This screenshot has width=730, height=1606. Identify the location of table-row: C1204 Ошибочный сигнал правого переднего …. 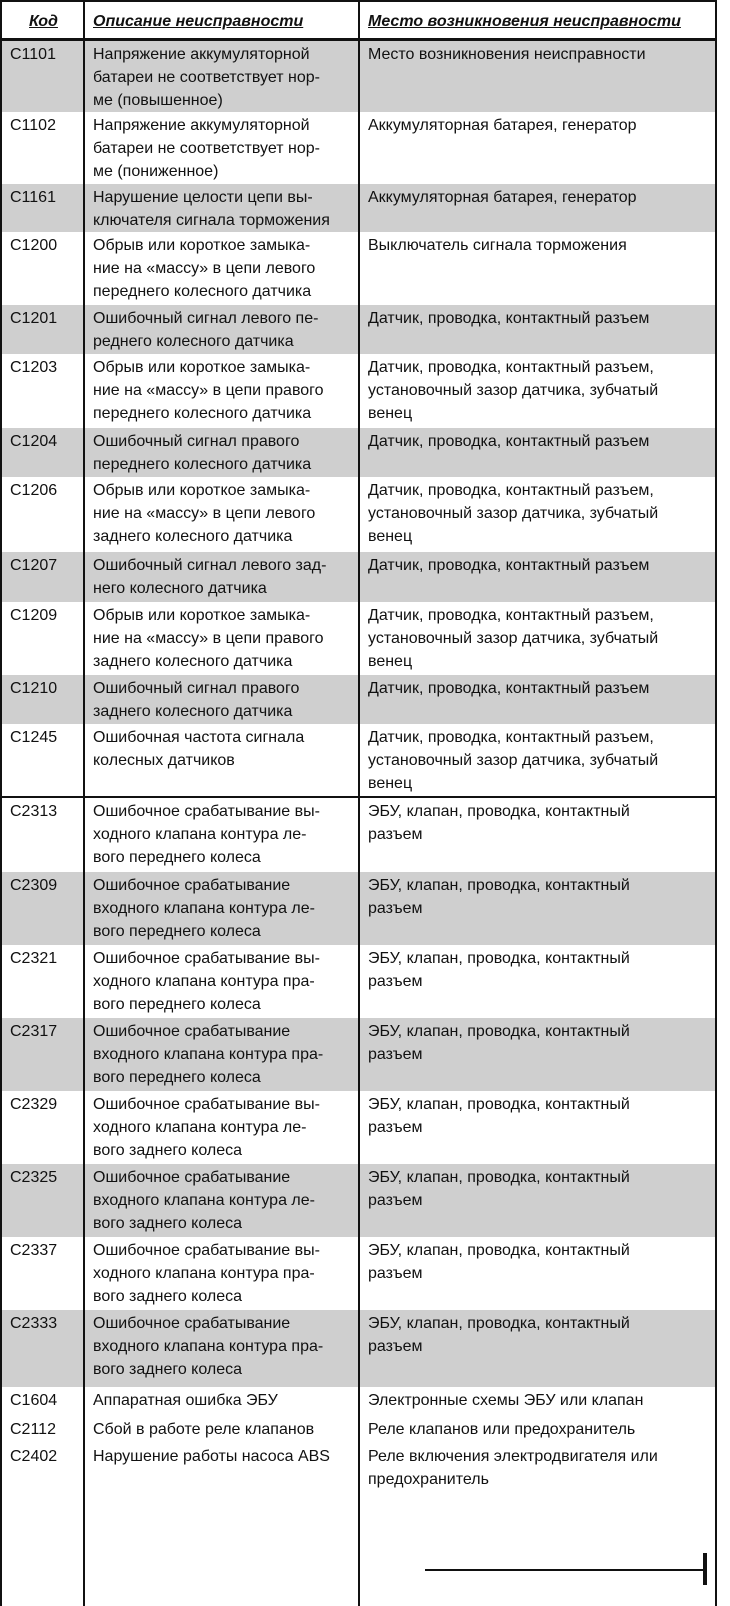
(358, 452).